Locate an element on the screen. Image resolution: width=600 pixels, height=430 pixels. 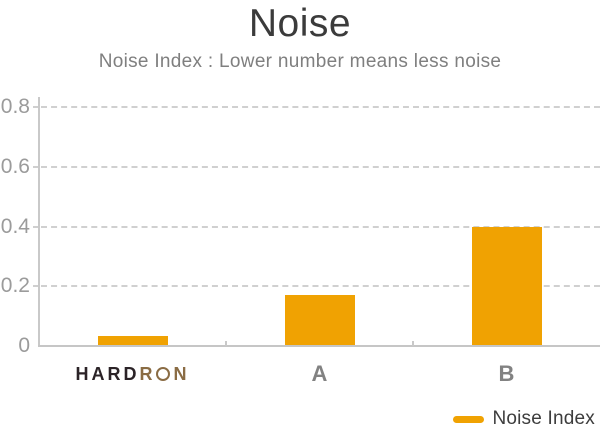
y-tick-label: 0 is located at coordinates (24, 345).